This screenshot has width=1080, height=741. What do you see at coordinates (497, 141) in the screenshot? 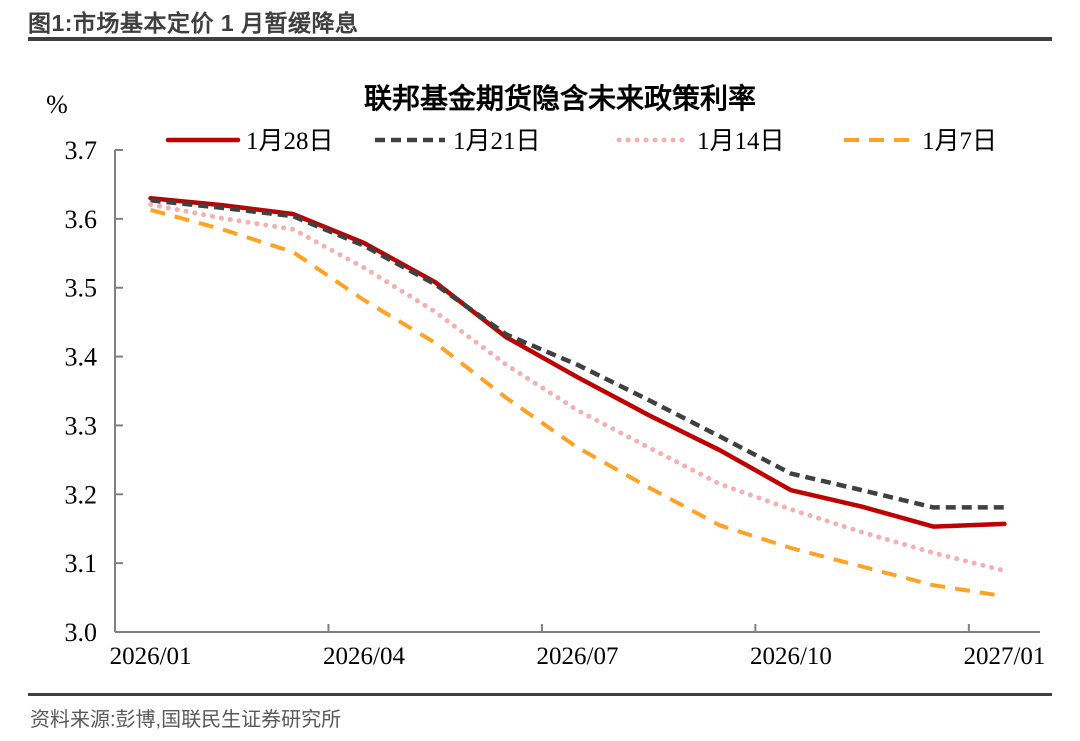
I see `legend-label-2: 1月21日` at bounding box center [497, 141].